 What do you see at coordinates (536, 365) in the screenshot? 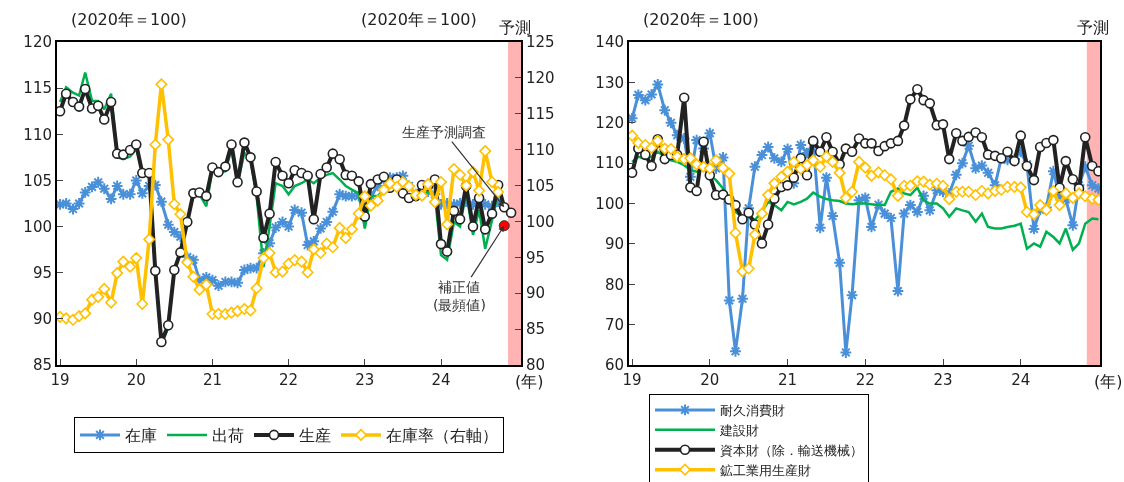
I see `y2-tick-label: 80` at bounding box center [536, 365].